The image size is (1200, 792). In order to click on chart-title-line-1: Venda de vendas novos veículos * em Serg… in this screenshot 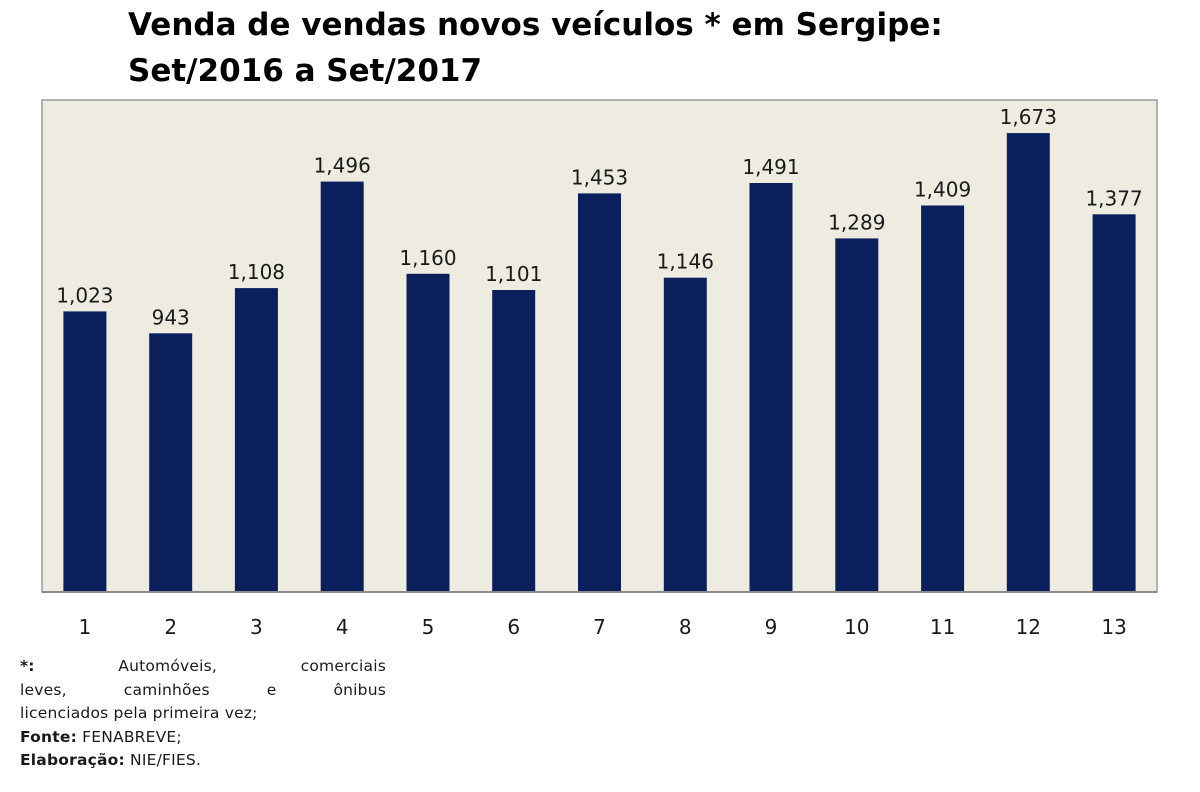, I will do `click(535, 25)`.